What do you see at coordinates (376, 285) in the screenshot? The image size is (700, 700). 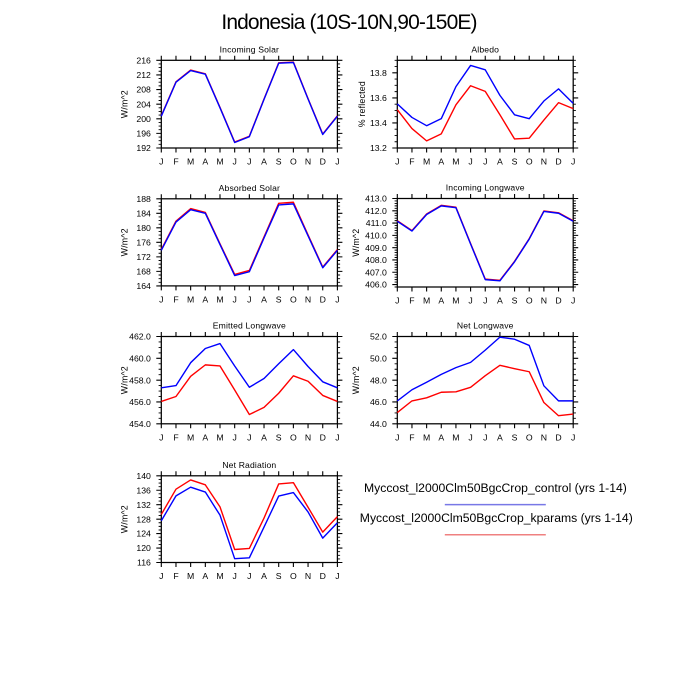 I see `svg-text: 406.0` at bounding box center [376, 285].